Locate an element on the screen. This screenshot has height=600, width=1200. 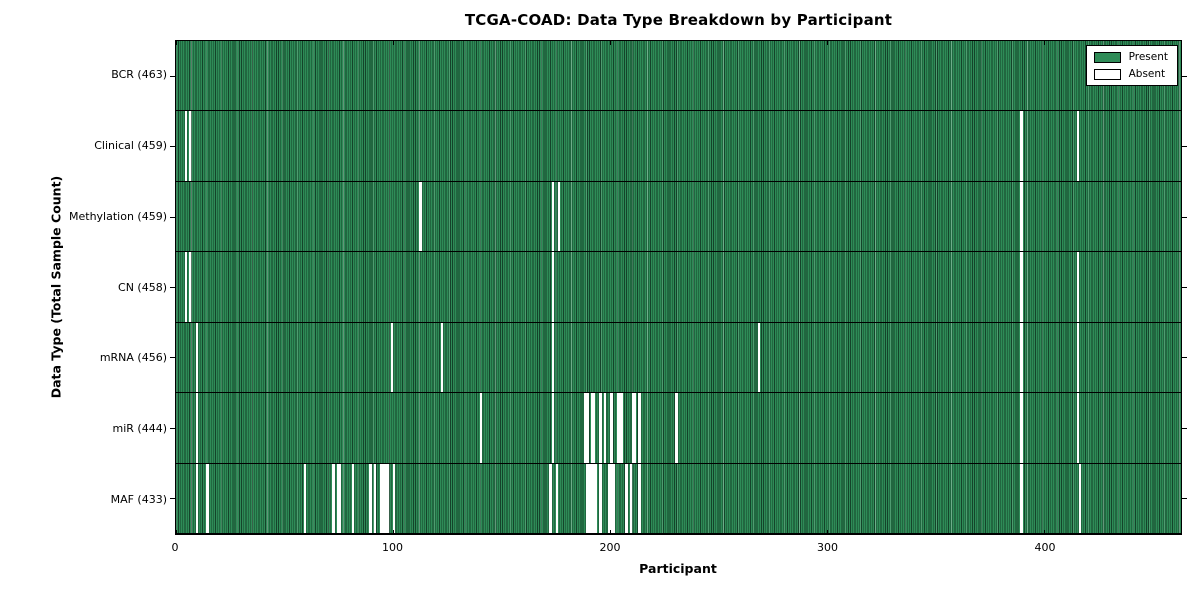
xtick-label-400: 400 is located at coordinates (1045, 547).